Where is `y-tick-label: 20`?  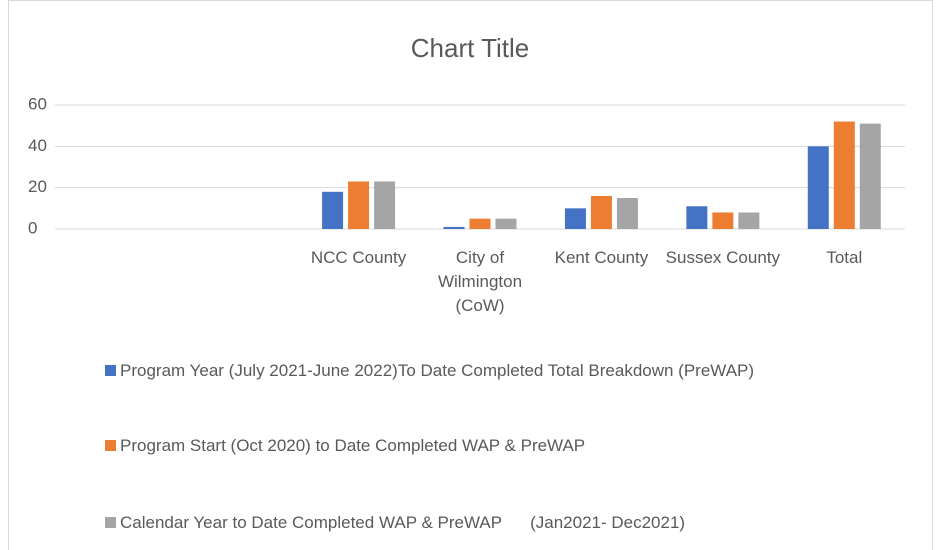
y-tick-label: 20 is located at coordinates (37, 186).